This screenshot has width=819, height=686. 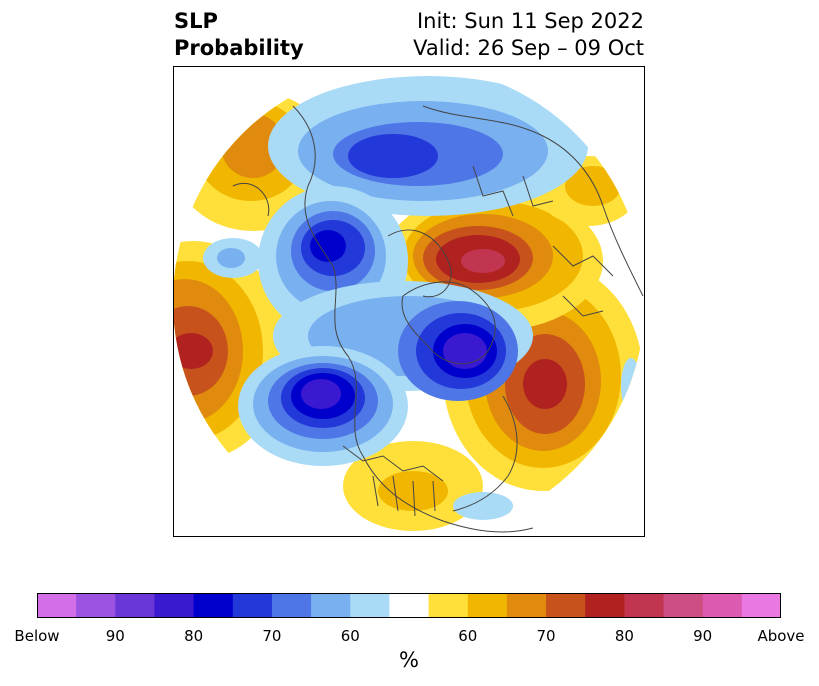 I want to click on valid-range: Valid: 26 Sep – 09 Oct, so click(x=528, y=48).